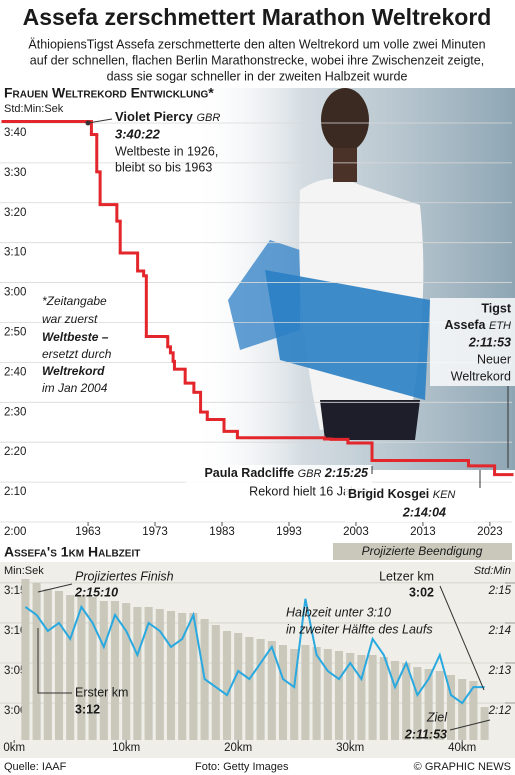  Describe the element at coordinates (15, 133) in the screenshot. I see `y-tick-label: 3:40` at that location.